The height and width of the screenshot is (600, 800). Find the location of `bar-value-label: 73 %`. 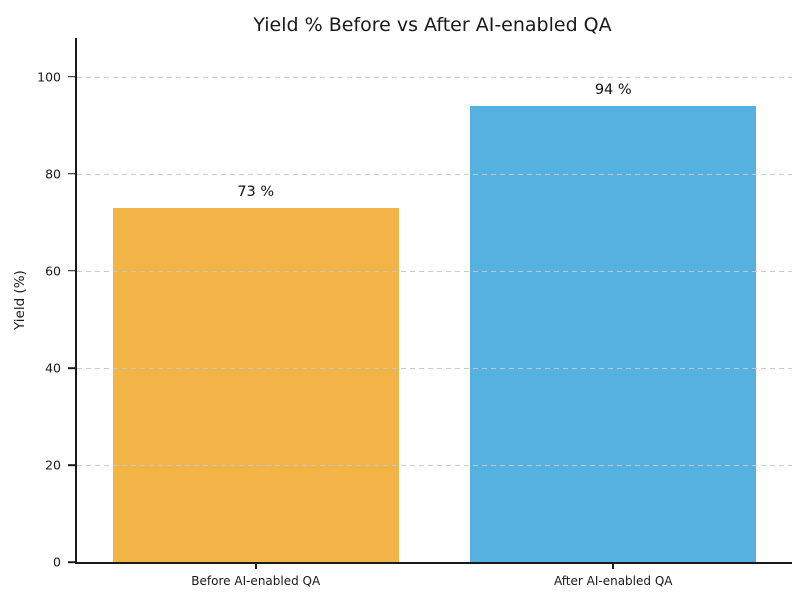

bar-value-label: 73 % is located at coordinates (256, 191).